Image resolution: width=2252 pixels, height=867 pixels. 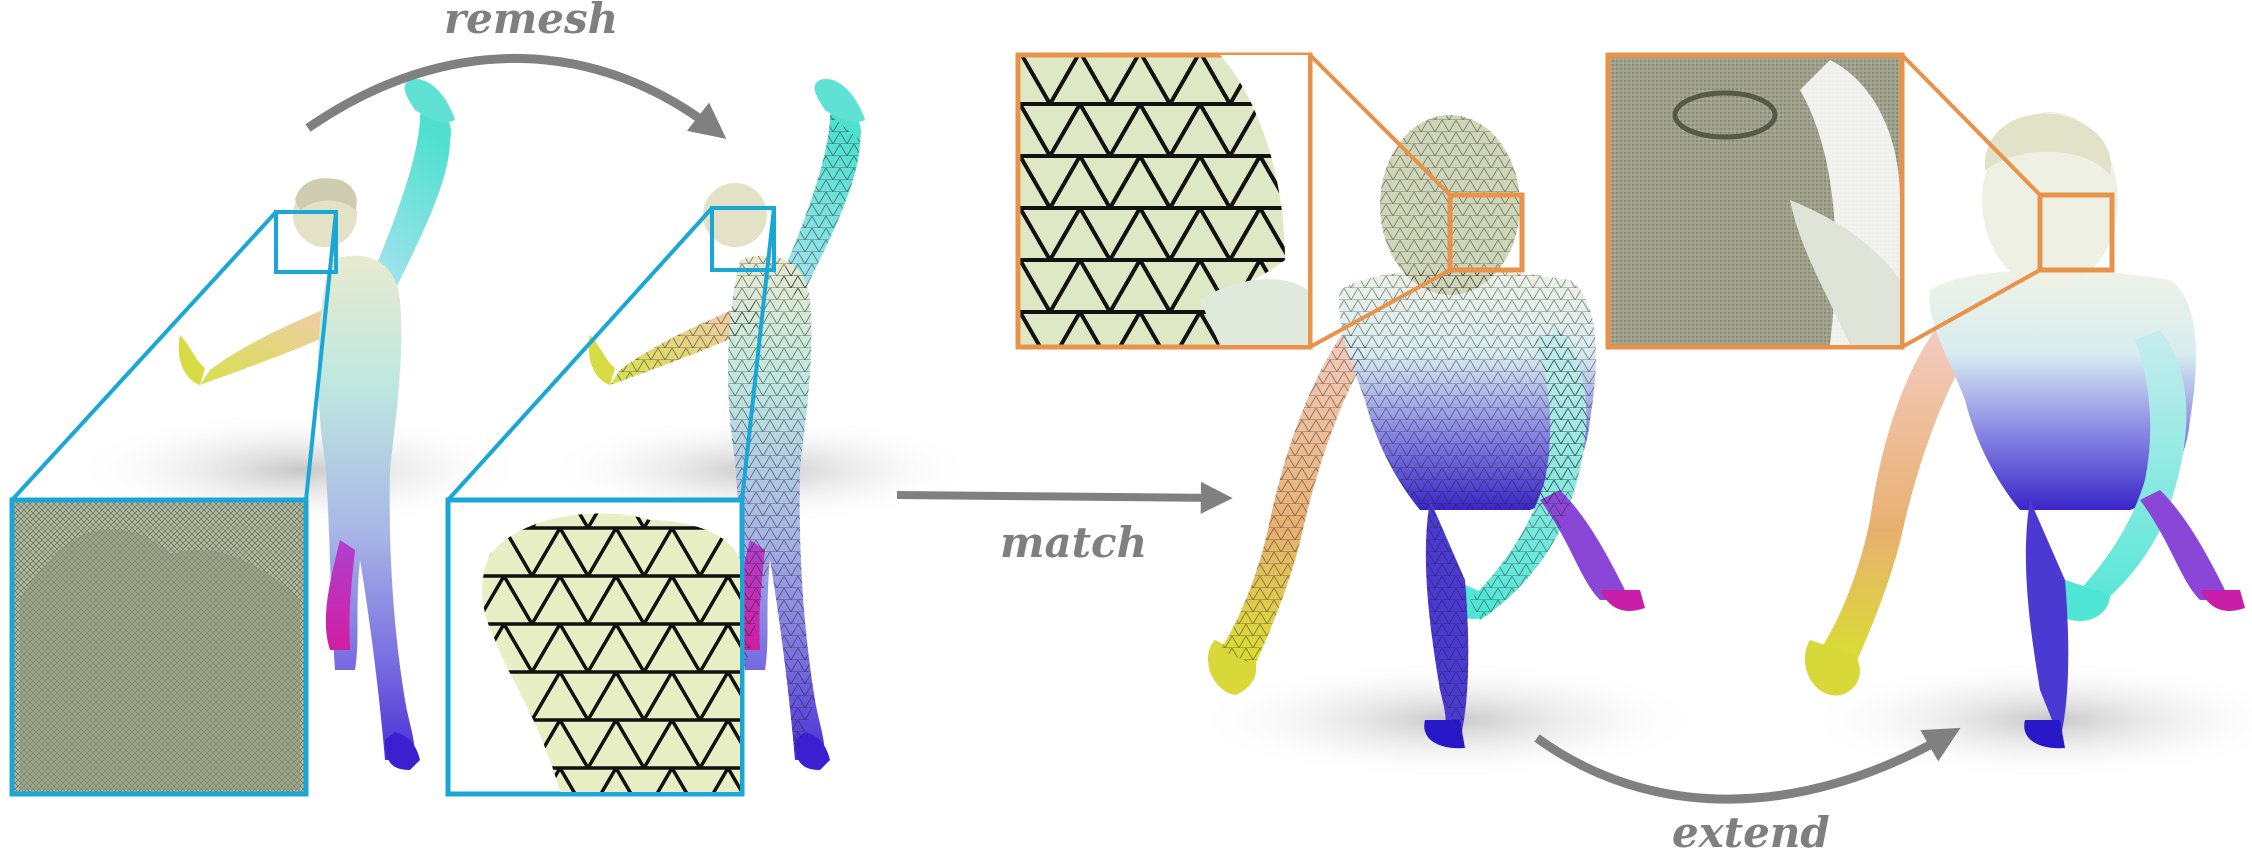 What do you see at coordinates (1751, 832) in the screenshot?
I see `extend-label: extend` at bounding box center [1751, 832].